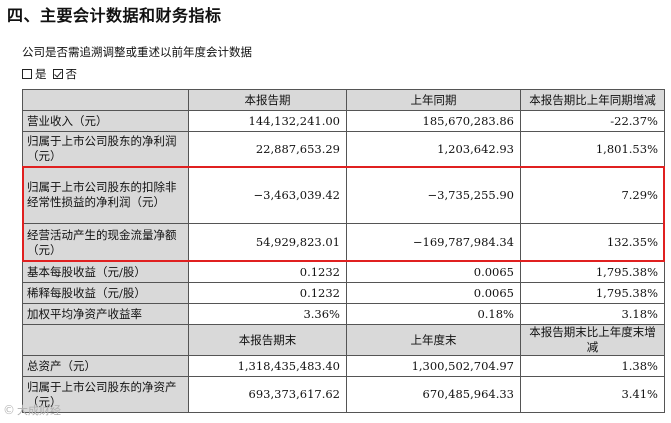 Image resolution: width=671 pixels, height=423 pixels. I want to click on prior-value: −3,735,255.90, so click(433, 195).